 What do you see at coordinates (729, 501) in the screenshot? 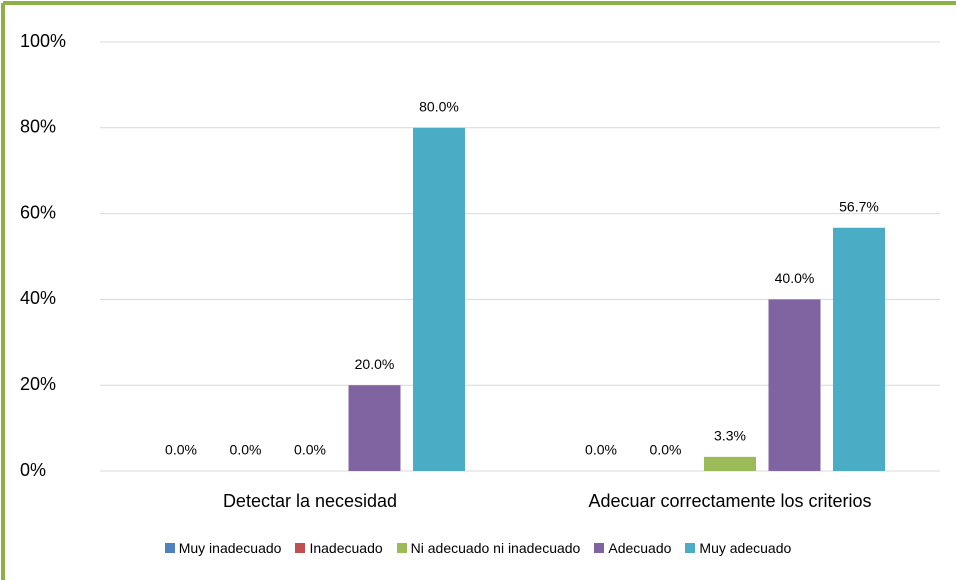
I see `x-tick-label: Adecuar correctamente los criterios` at bounding box center [729, 501].